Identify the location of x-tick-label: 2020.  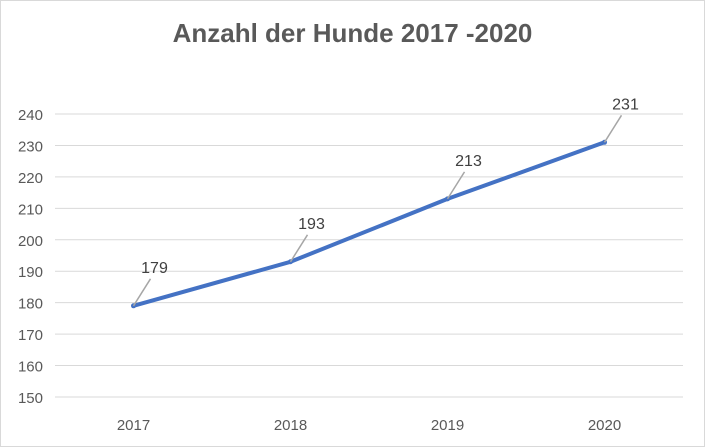
(604, 425).